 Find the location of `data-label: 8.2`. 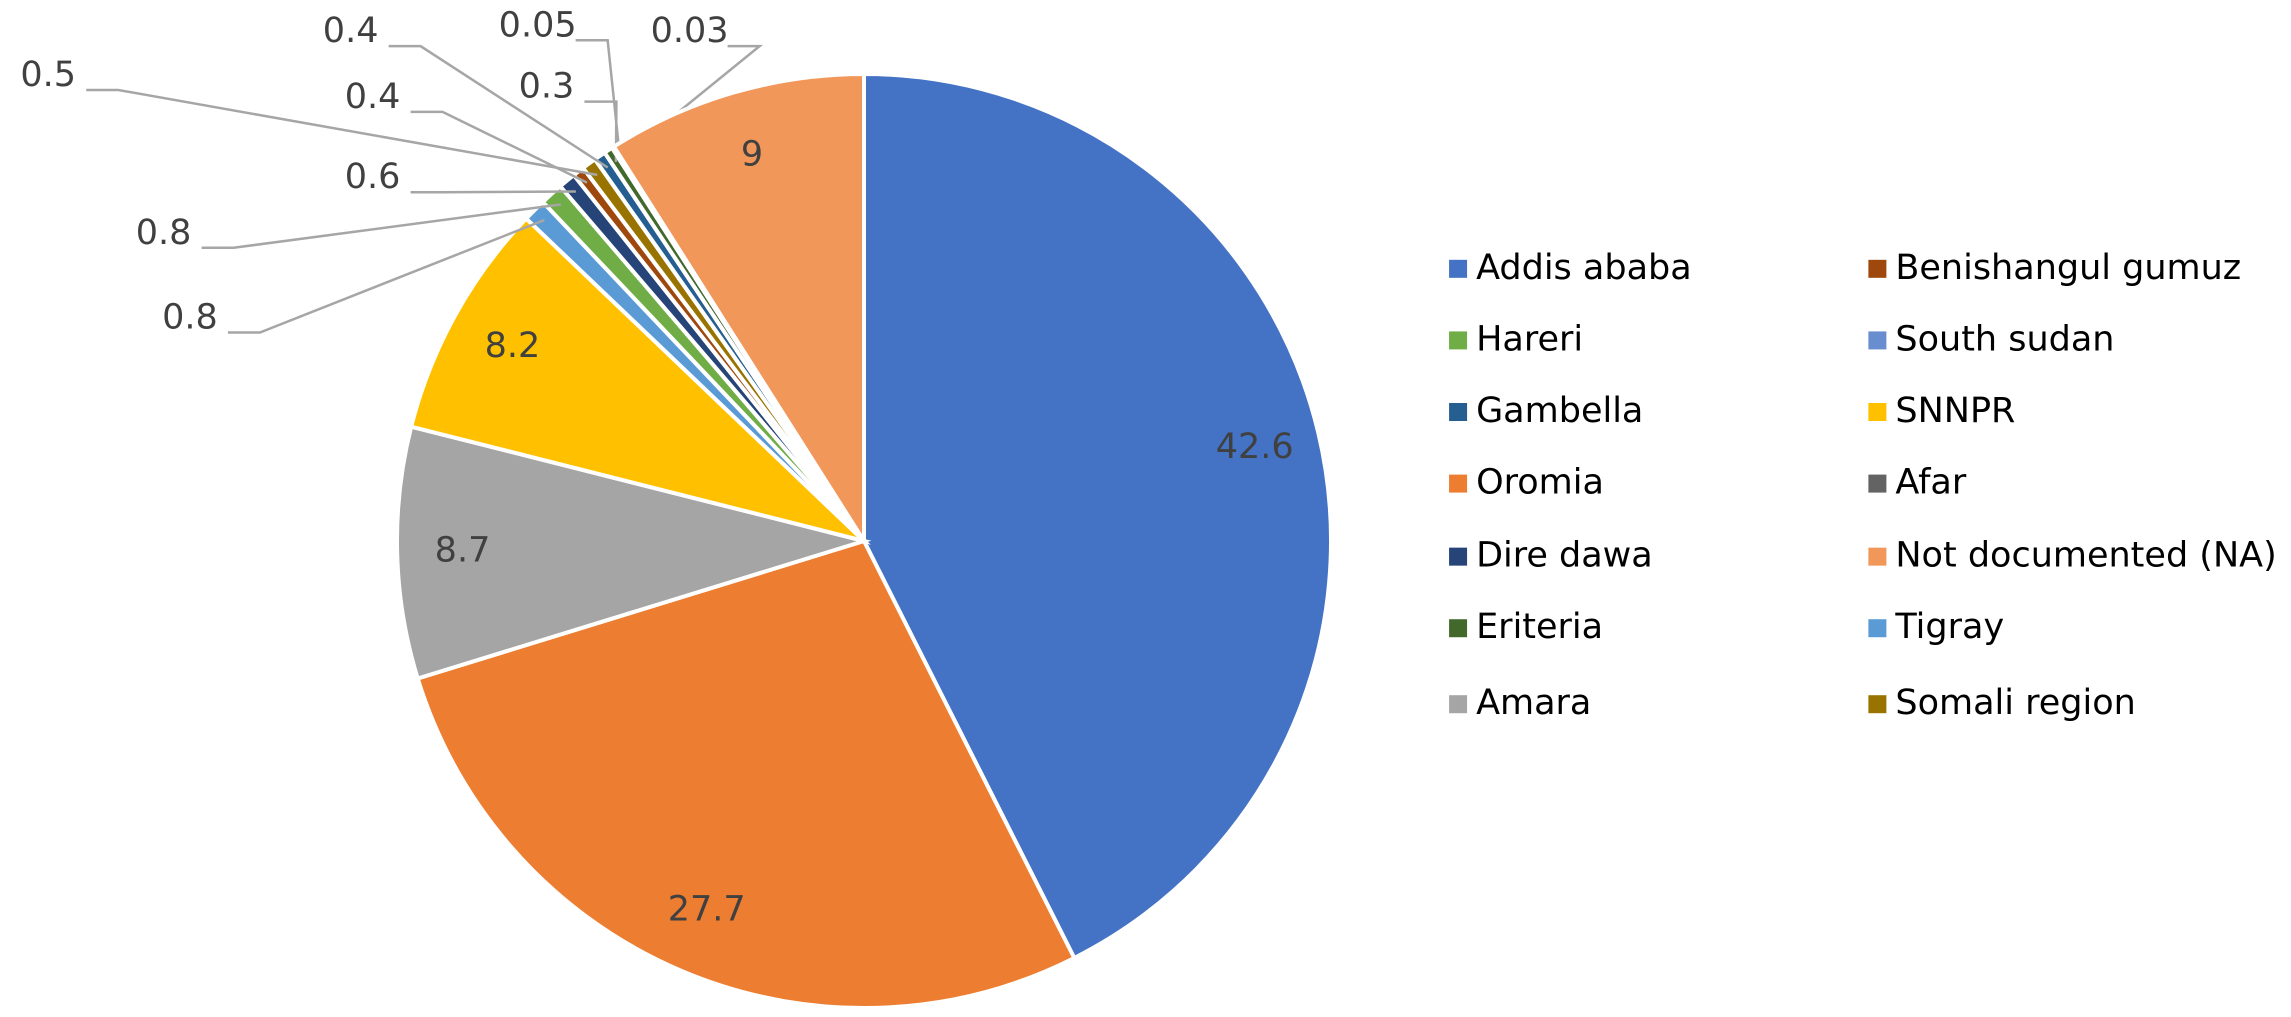

data-label: 8.2 is located at coordinates (513, 346).